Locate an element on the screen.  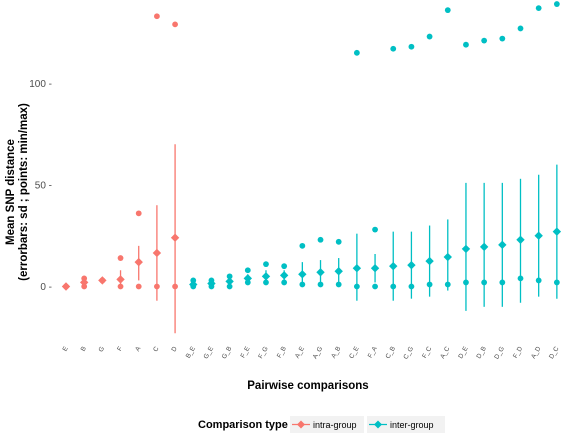
x-tick-label: F_E is located at coordinates (246, 352).